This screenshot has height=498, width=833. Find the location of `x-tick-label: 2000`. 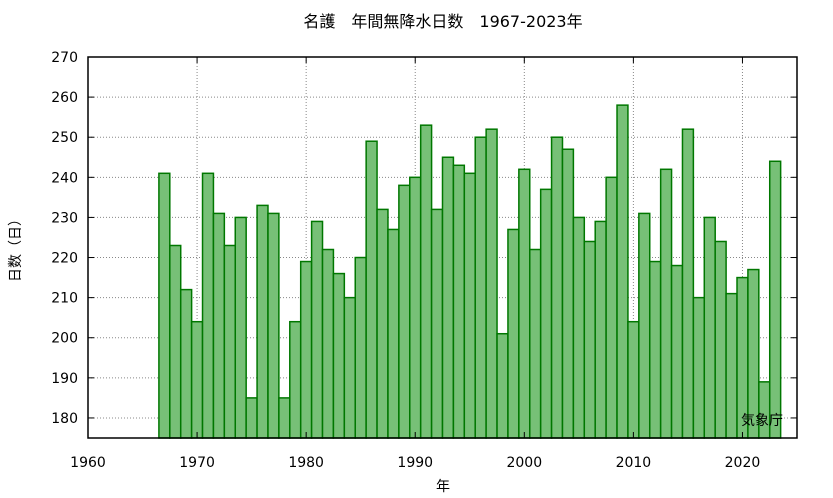

x-tick-label: 2000 is located at coordinates (524, 463).